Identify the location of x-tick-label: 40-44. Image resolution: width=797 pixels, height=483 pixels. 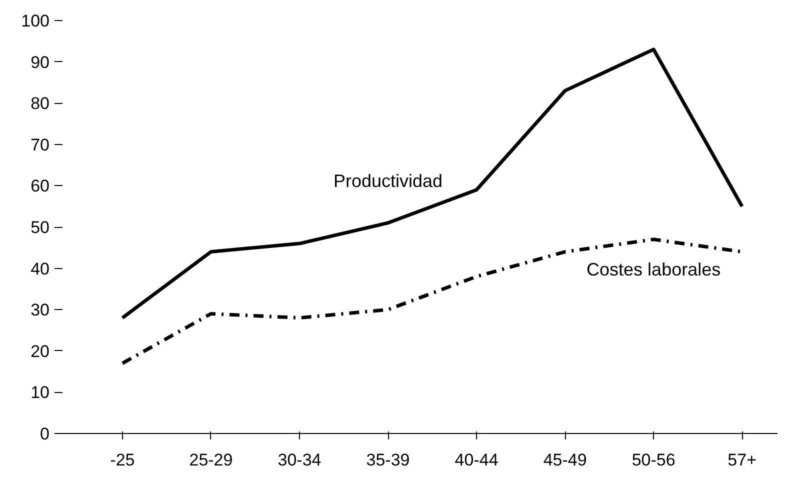
(476, 460).